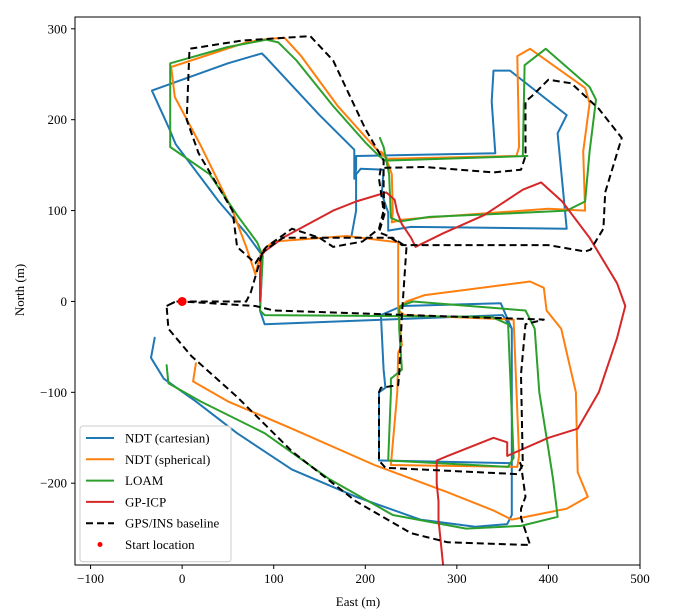 This screenshot has height=616, width=679. Describe the element at coordinates (144, 480) in the screenshot. I see `legend-label-loam: LOAM` at that location.